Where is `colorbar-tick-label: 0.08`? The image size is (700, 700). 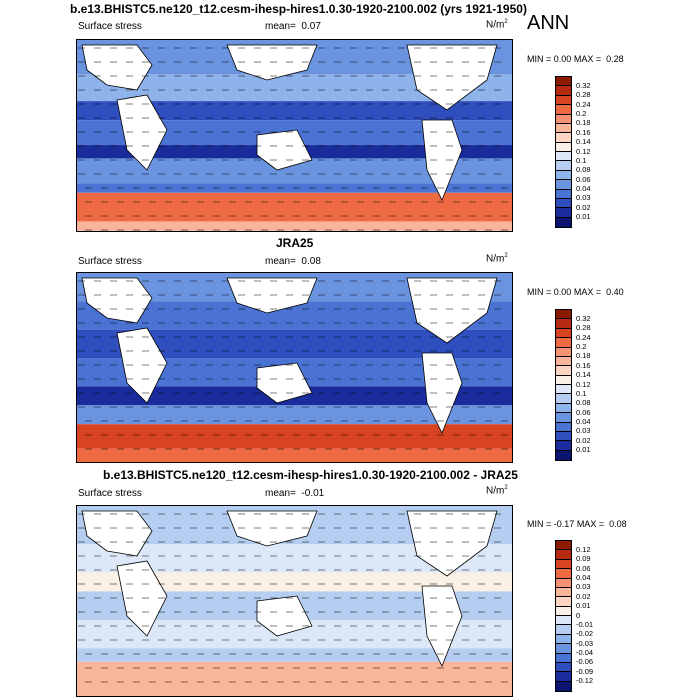
colorbar-tick-label: 0.08 is located at coordinates (583, 403).